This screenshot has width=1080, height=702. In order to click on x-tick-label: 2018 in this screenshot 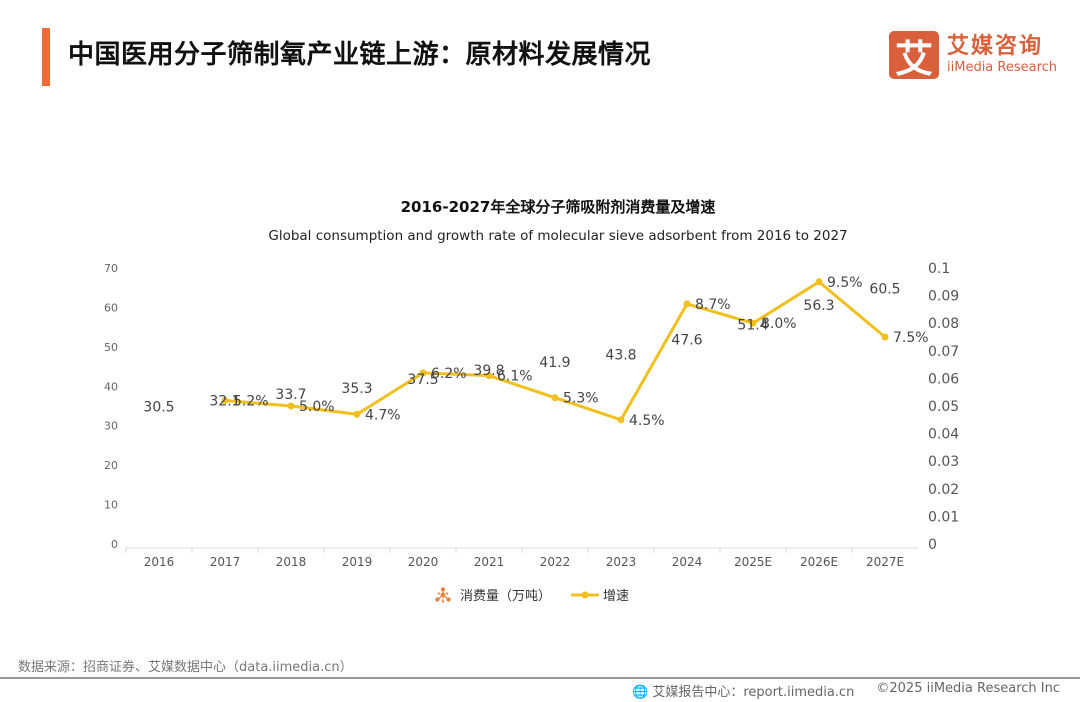, I will do `click(291, 562)`.